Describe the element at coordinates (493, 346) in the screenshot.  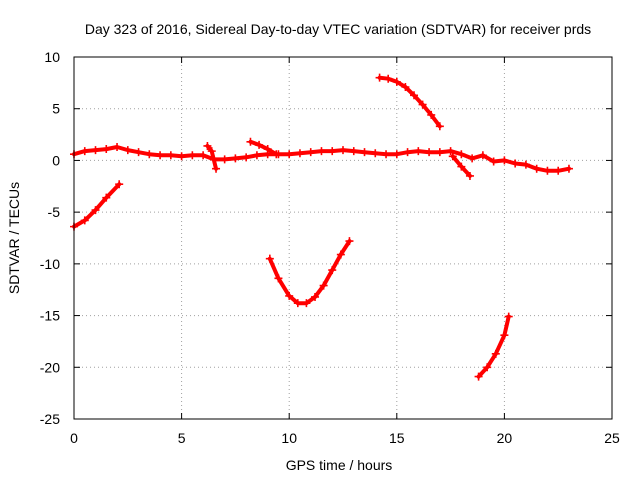
I see `series-late-rise` at that location.